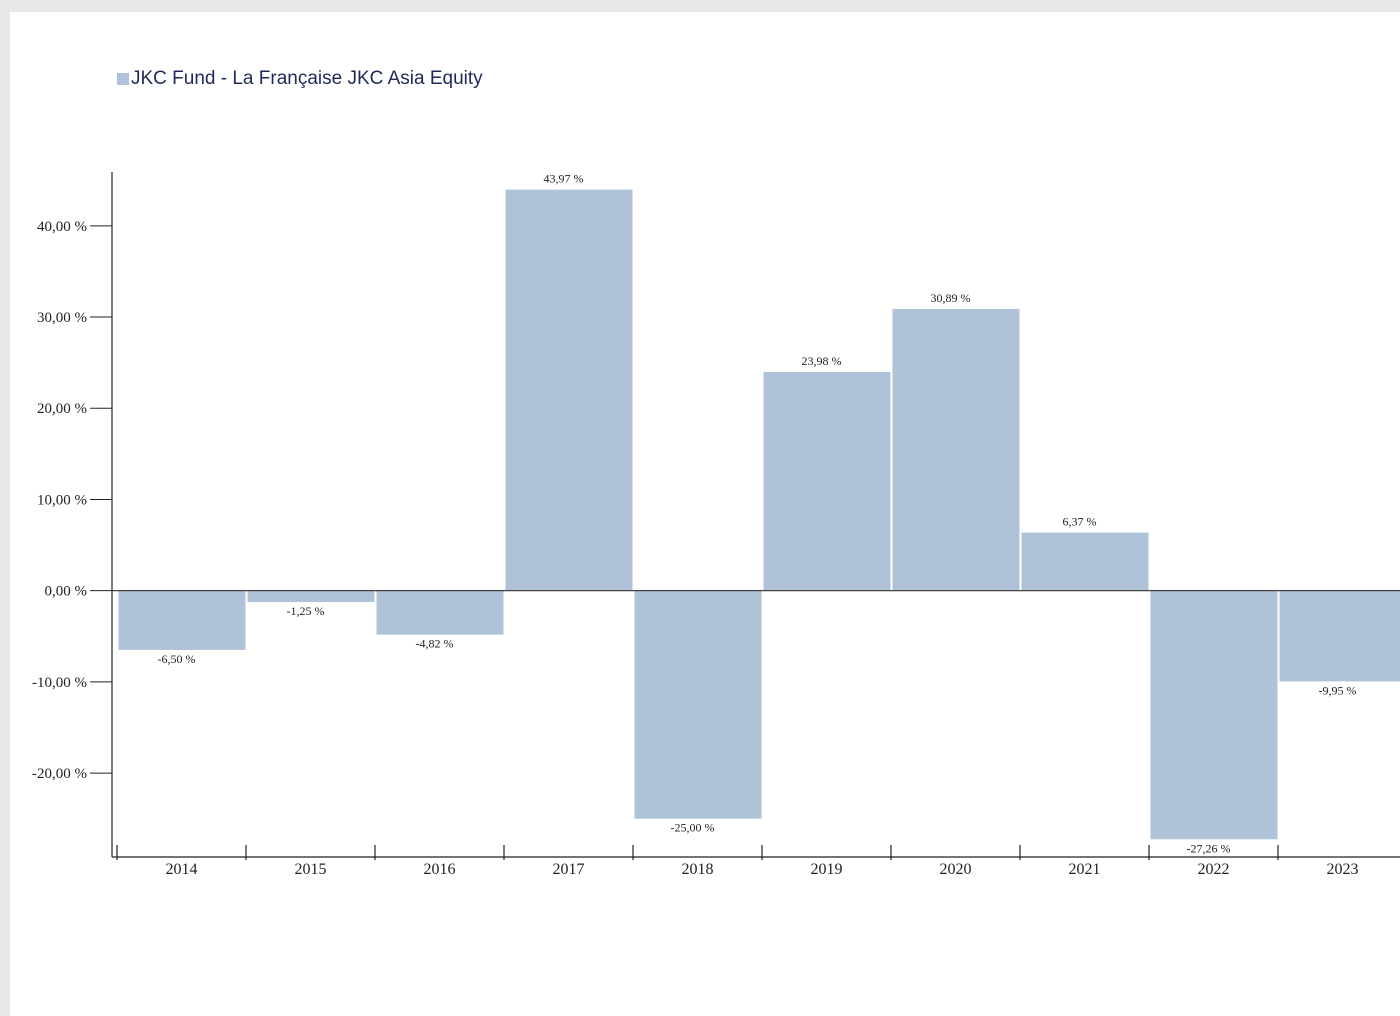 This screenshot has height=1016, width=1400. Describe the element at coordinates (59, 683) in the screenshot. I see `y-tick-label: -10,00 %` at that location.